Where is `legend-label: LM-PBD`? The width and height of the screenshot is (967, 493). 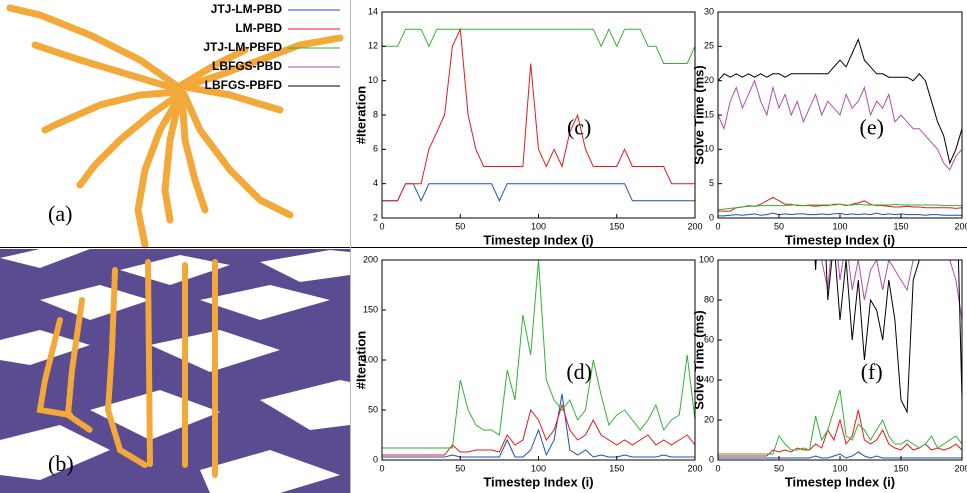
legend-label: LM-PBD is located at coordinates (258, 28).